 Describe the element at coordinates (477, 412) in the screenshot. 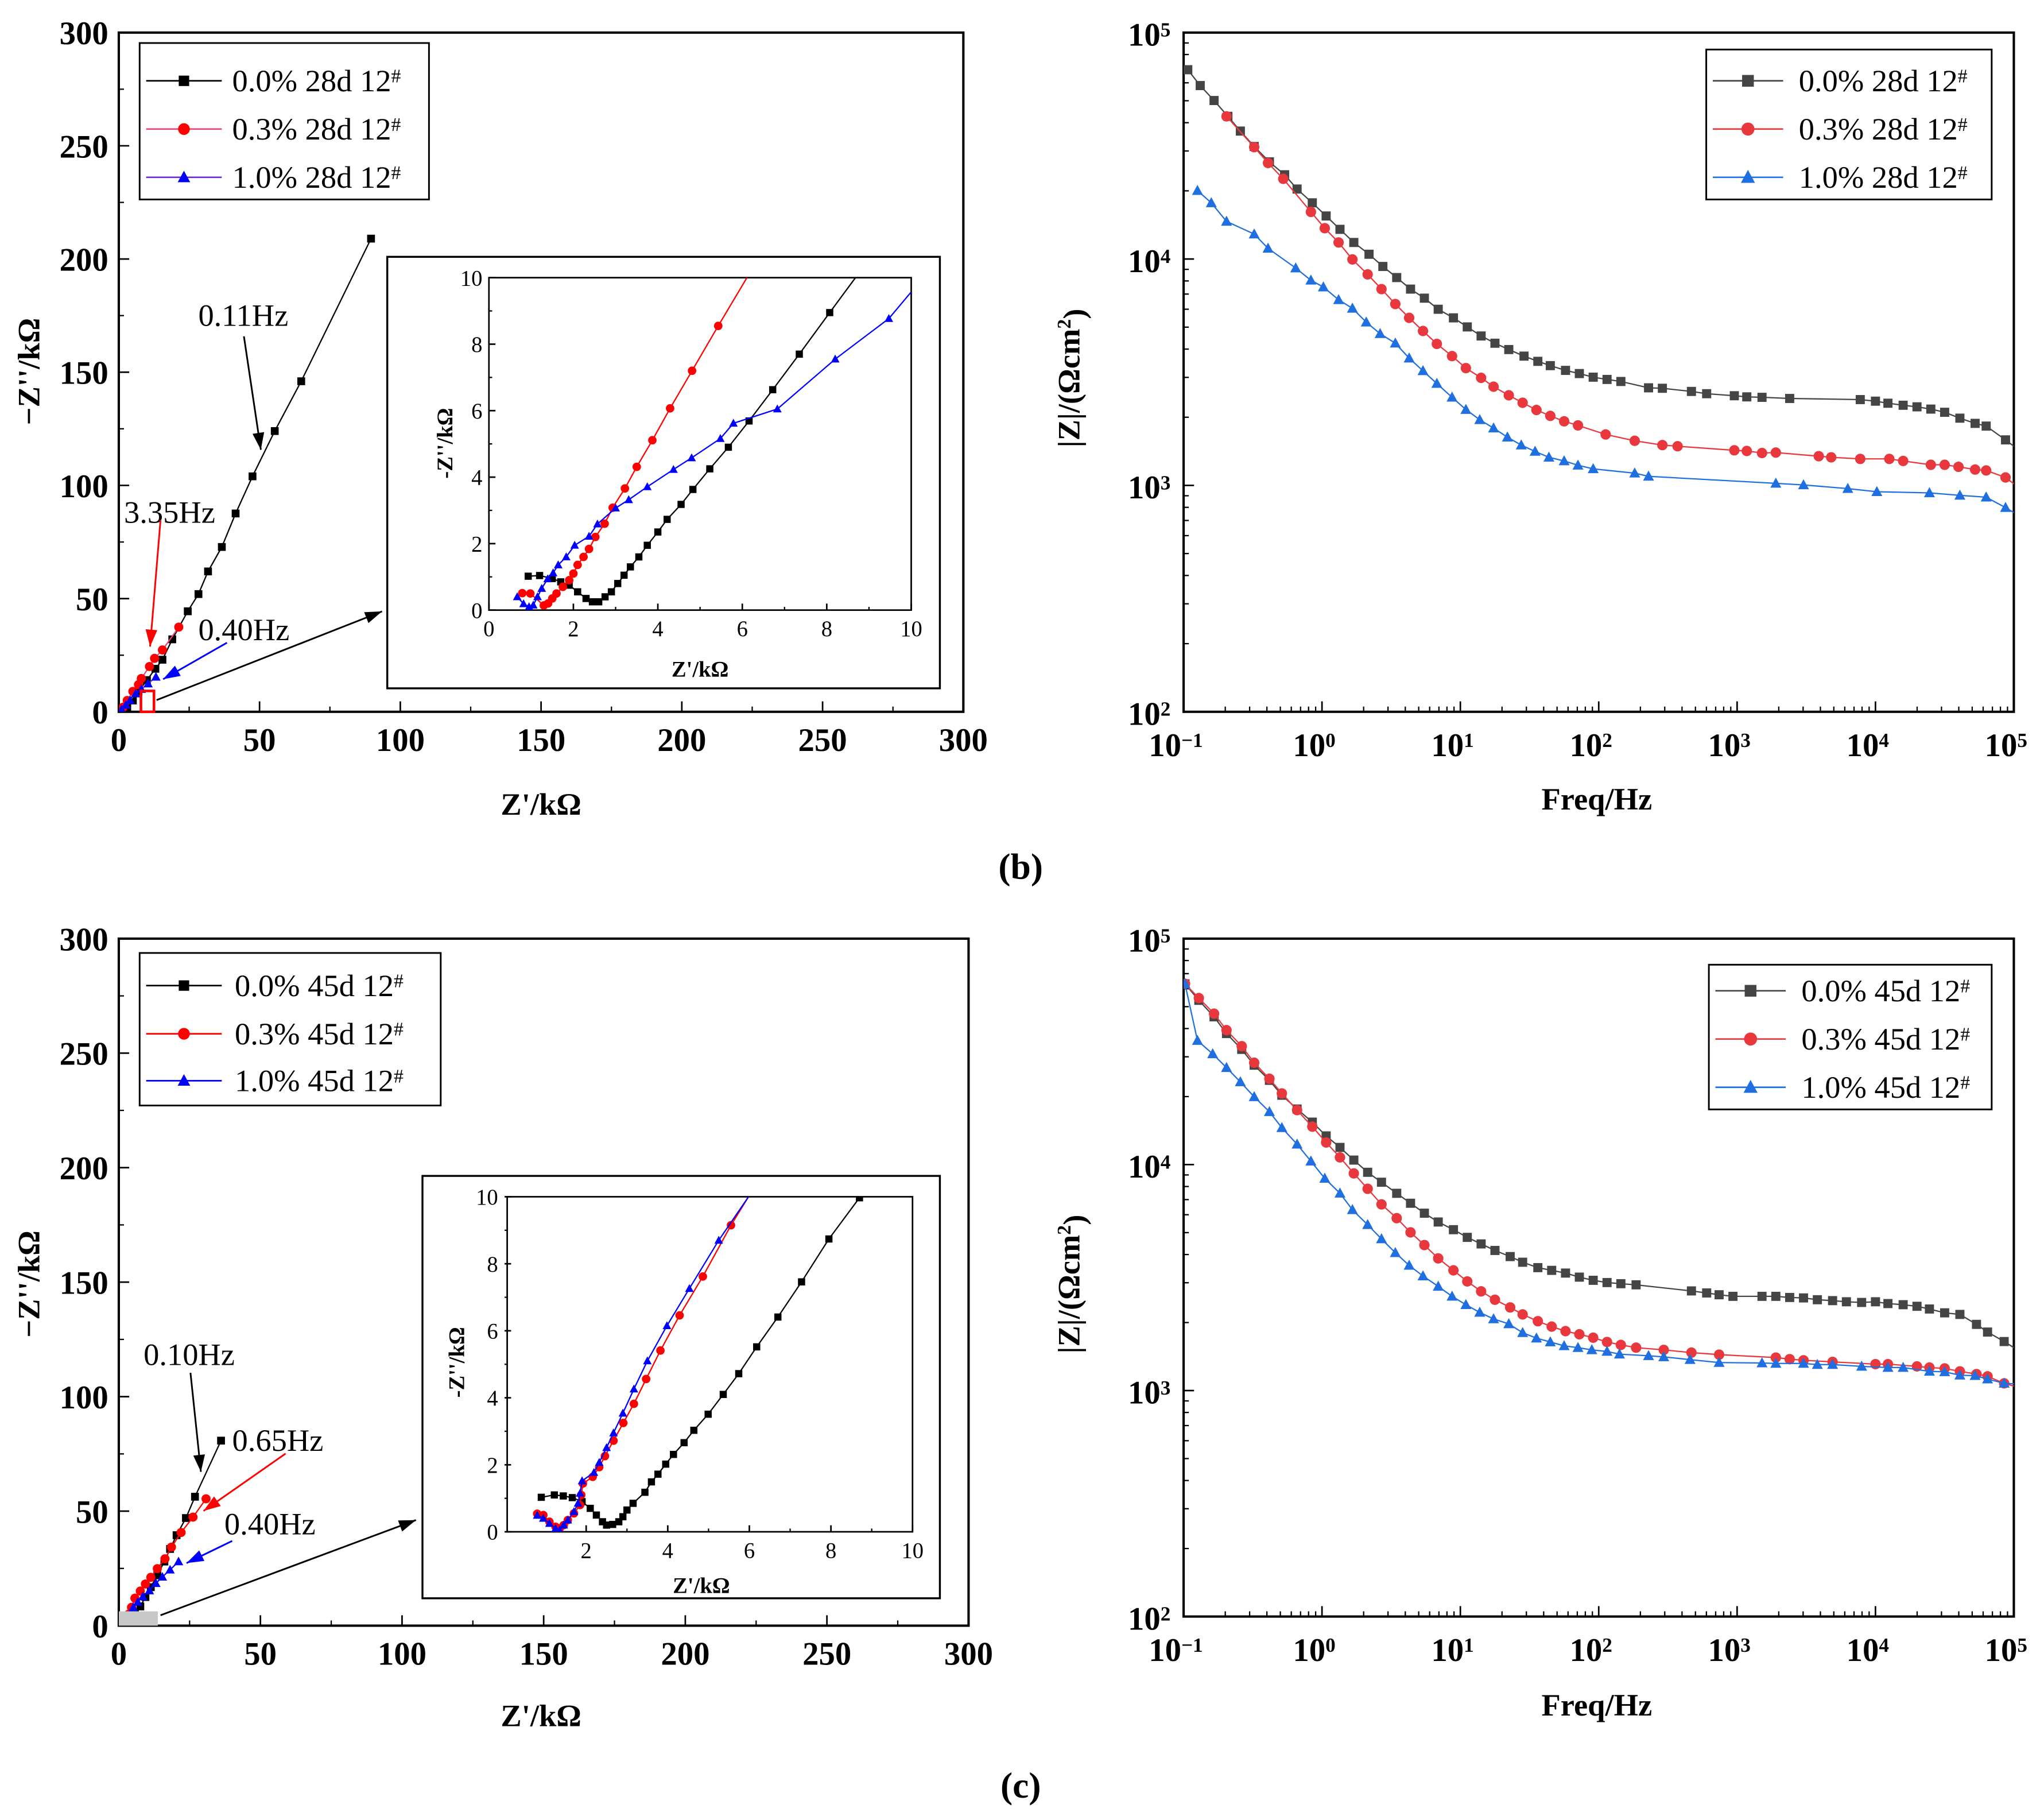

I see `y-tick-label: 6` at that location.